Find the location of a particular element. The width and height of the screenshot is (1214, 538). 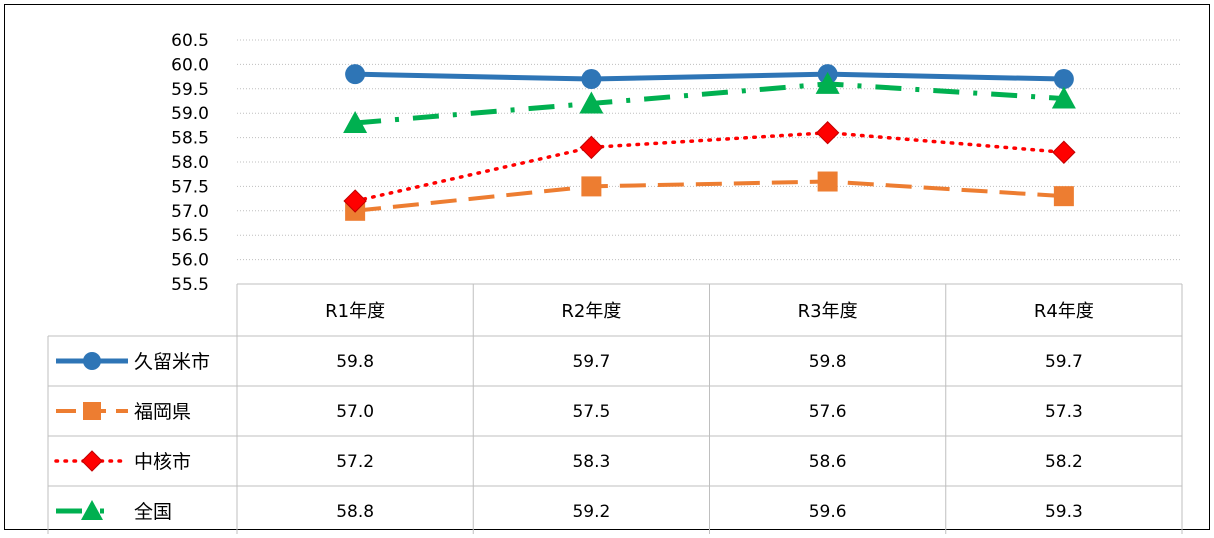

table-row: 57.0 57.5 57.6 57.3 is located at coordinates (709, 412).